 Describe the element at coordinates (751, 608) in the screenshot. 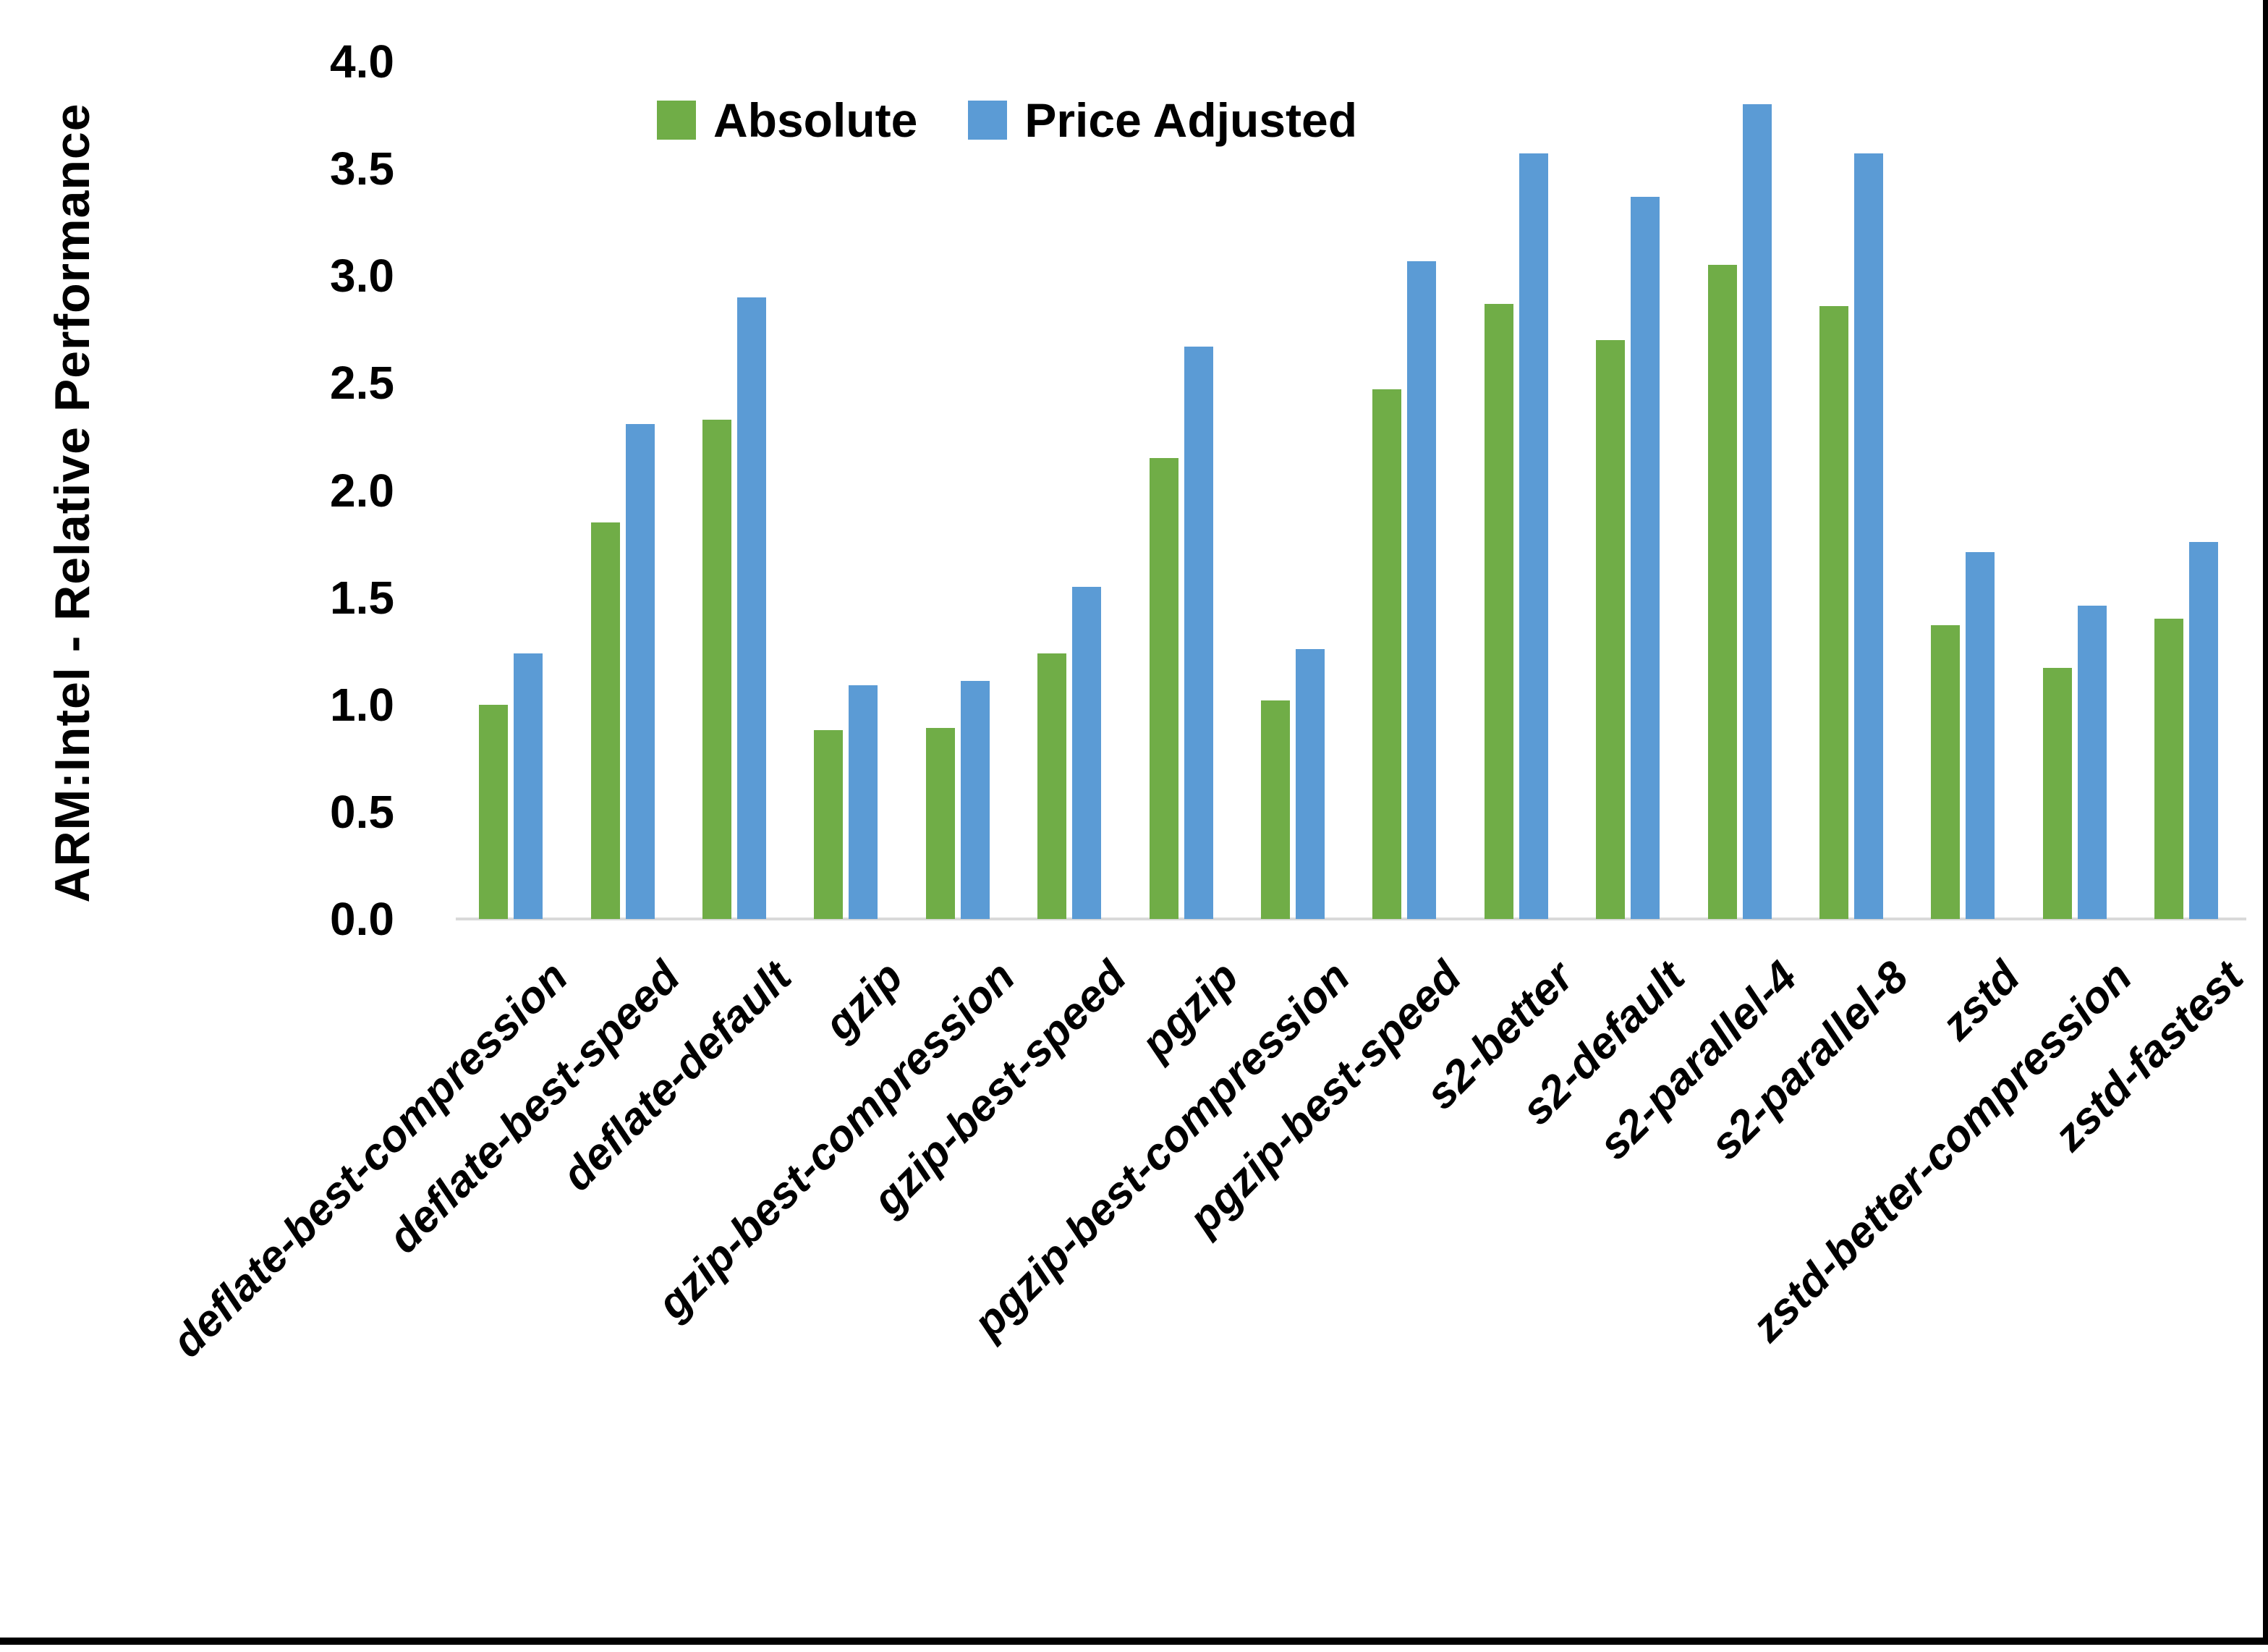

I see `bar-price-adjusted-deflate-default` at that location.